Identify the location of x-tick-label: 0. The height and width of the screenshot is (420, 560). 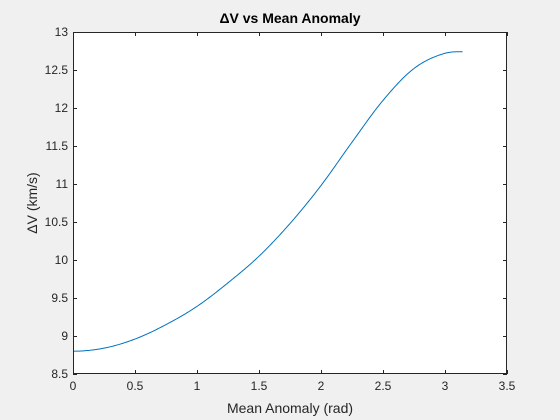
(73, 386).